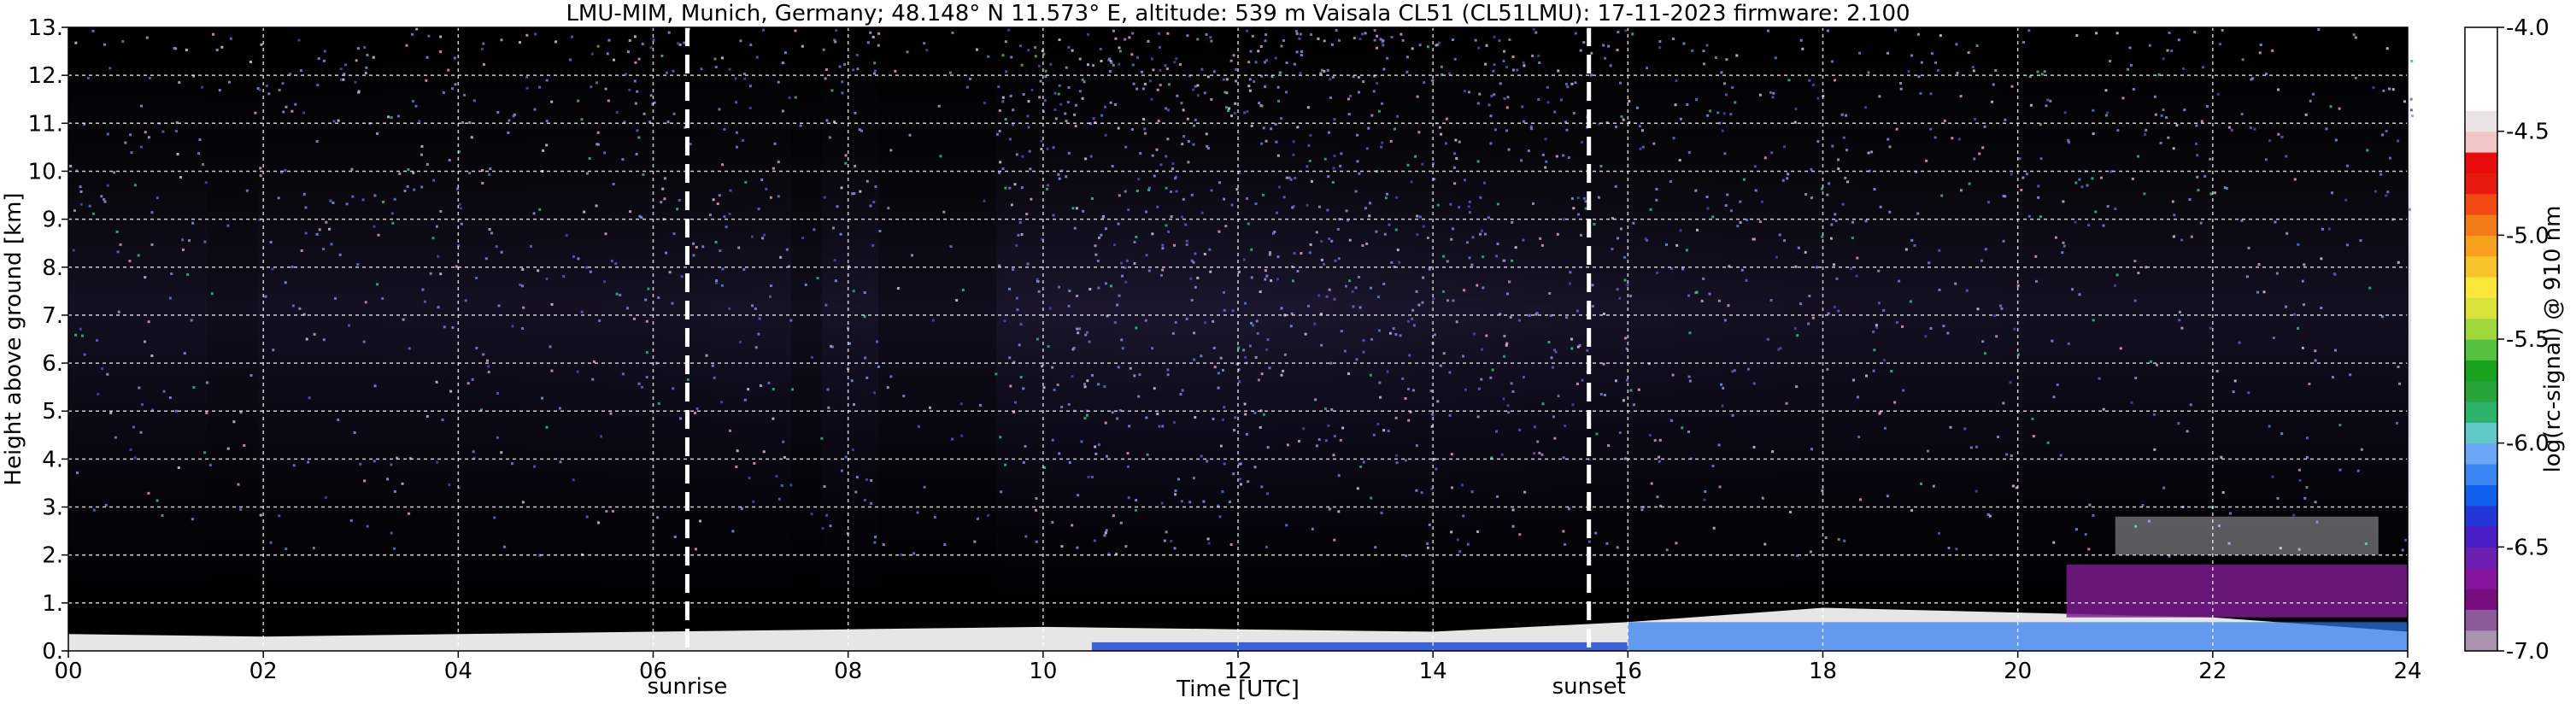  I want to click on x-tick-label: 06, so click(653, 671).